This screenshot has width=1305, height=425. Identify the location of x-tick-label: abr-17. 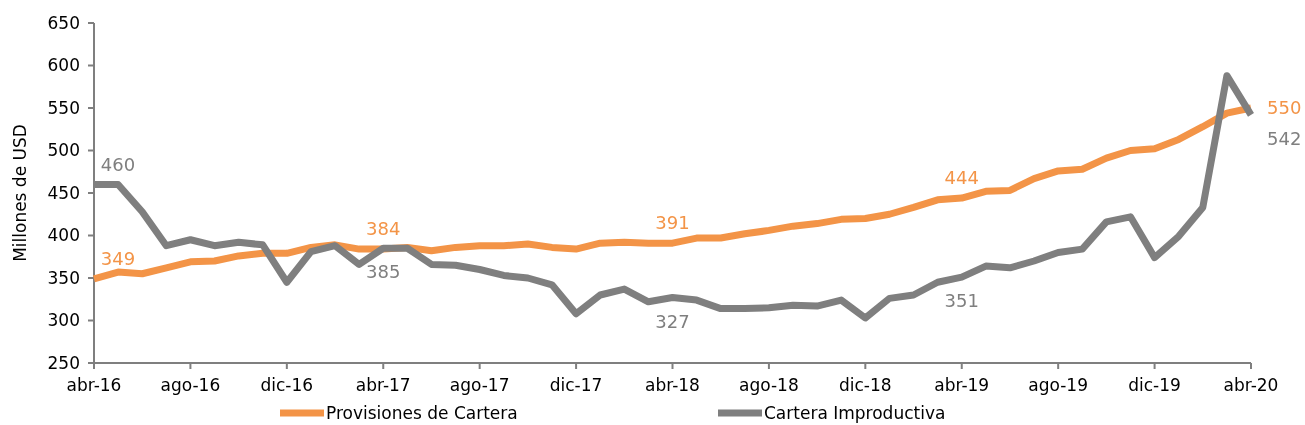
(383, 385).